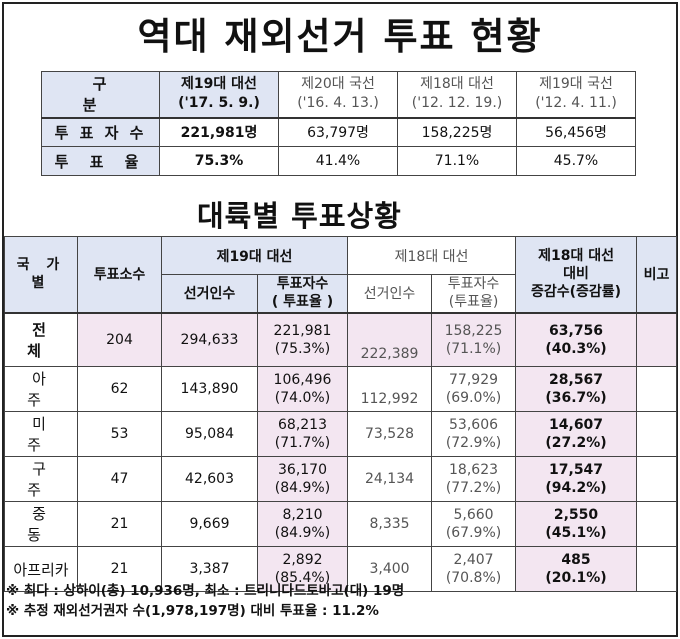  Describe the element at coordinates (576, 389) in the screenshot. I see `change-cell: 28,567 (36.7%)` at that location.